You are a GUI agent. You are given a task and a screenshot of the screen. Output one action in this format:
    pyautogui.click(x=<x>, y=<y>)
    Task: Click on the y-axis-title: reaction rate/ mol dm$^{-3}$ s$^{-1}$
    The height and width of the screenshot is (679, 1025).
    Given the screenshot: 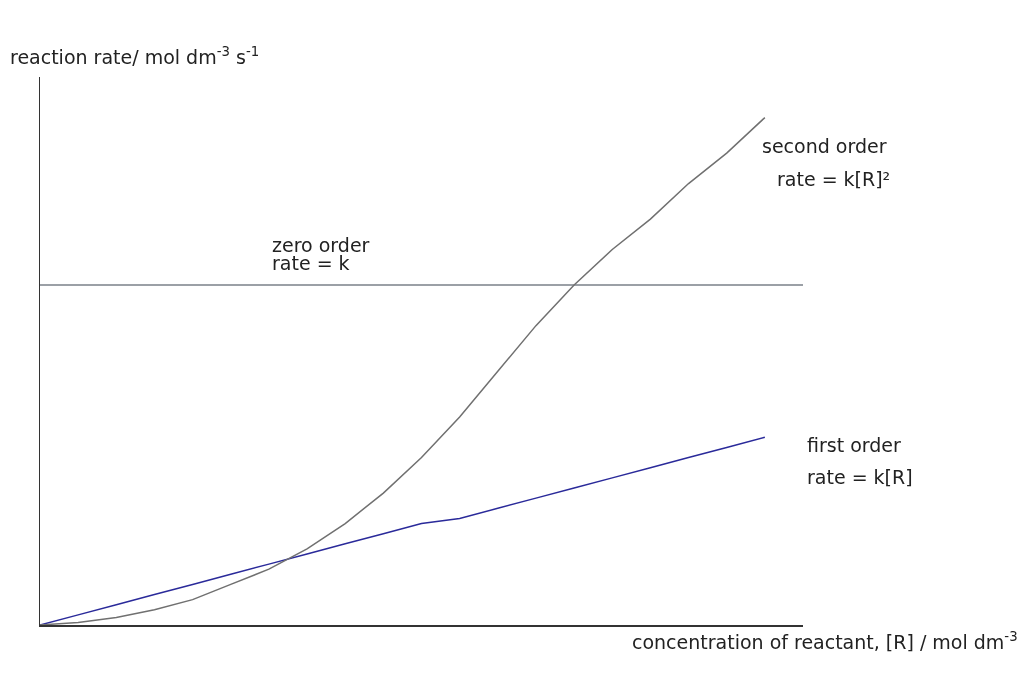 What is the action you would take?
    pyautogui.click(x=135, y=56)
    